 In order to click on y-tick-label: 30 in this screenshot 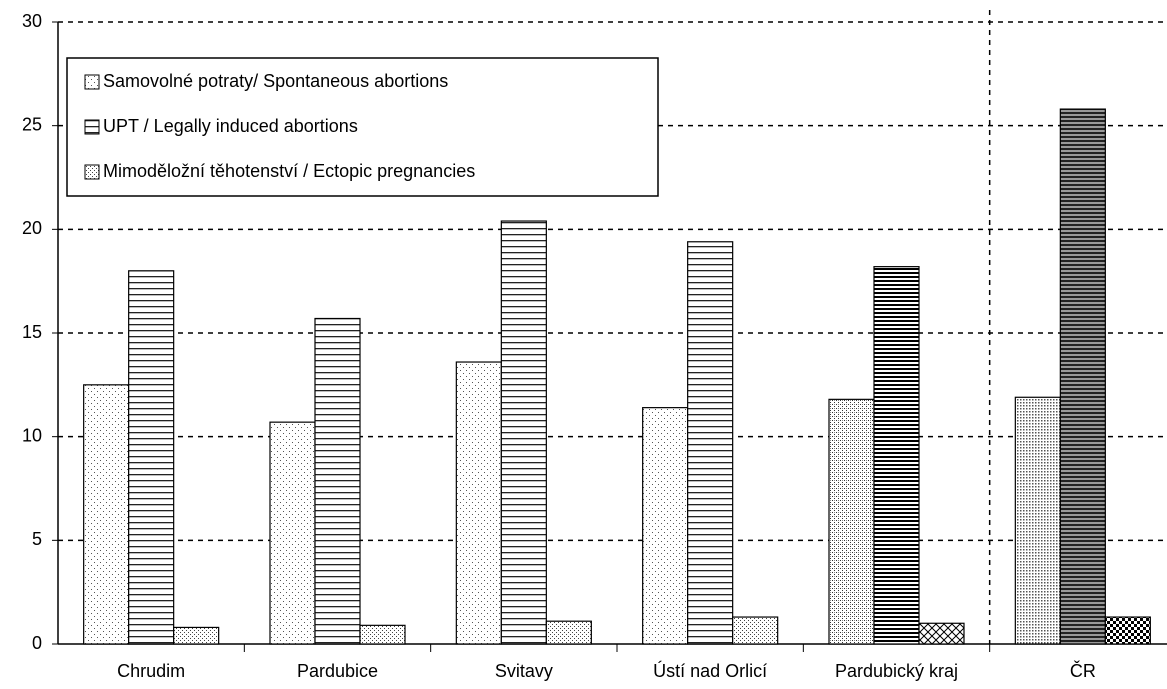, I will do `click(32, 21)`.